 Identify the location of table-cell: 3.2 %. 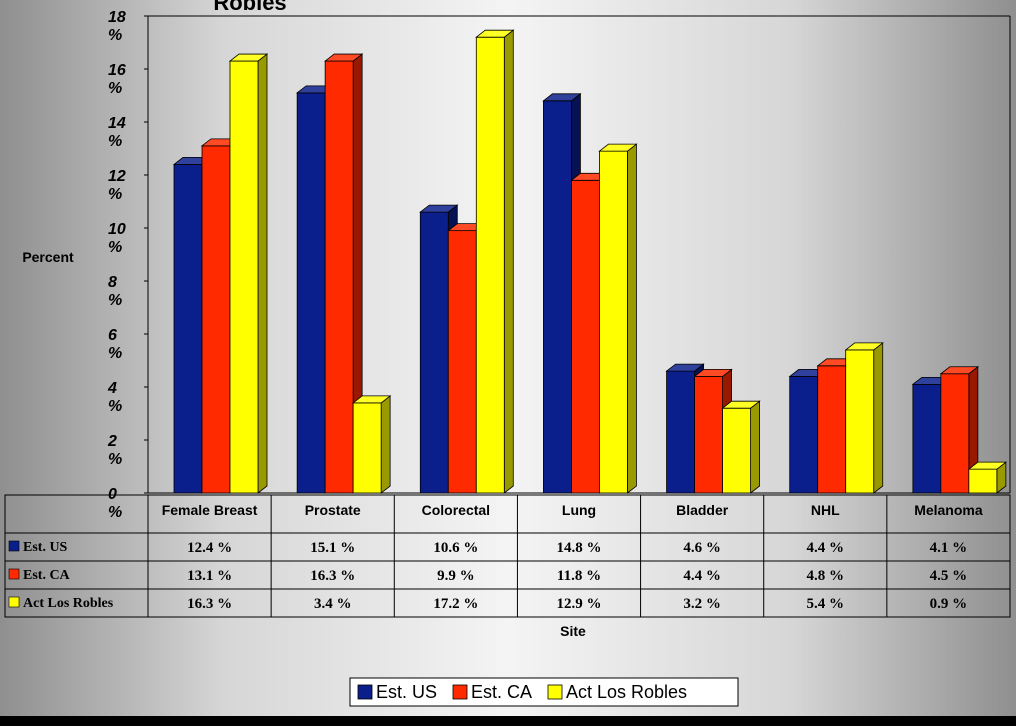
(702, 604).